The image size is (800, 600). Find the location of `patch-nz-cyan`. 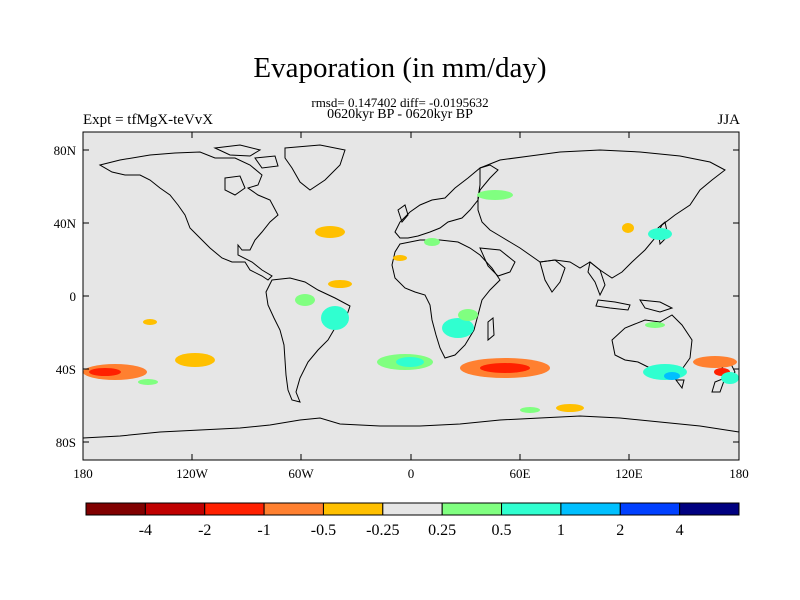

patch-nz-cyan is located at coordinates (730, 378).